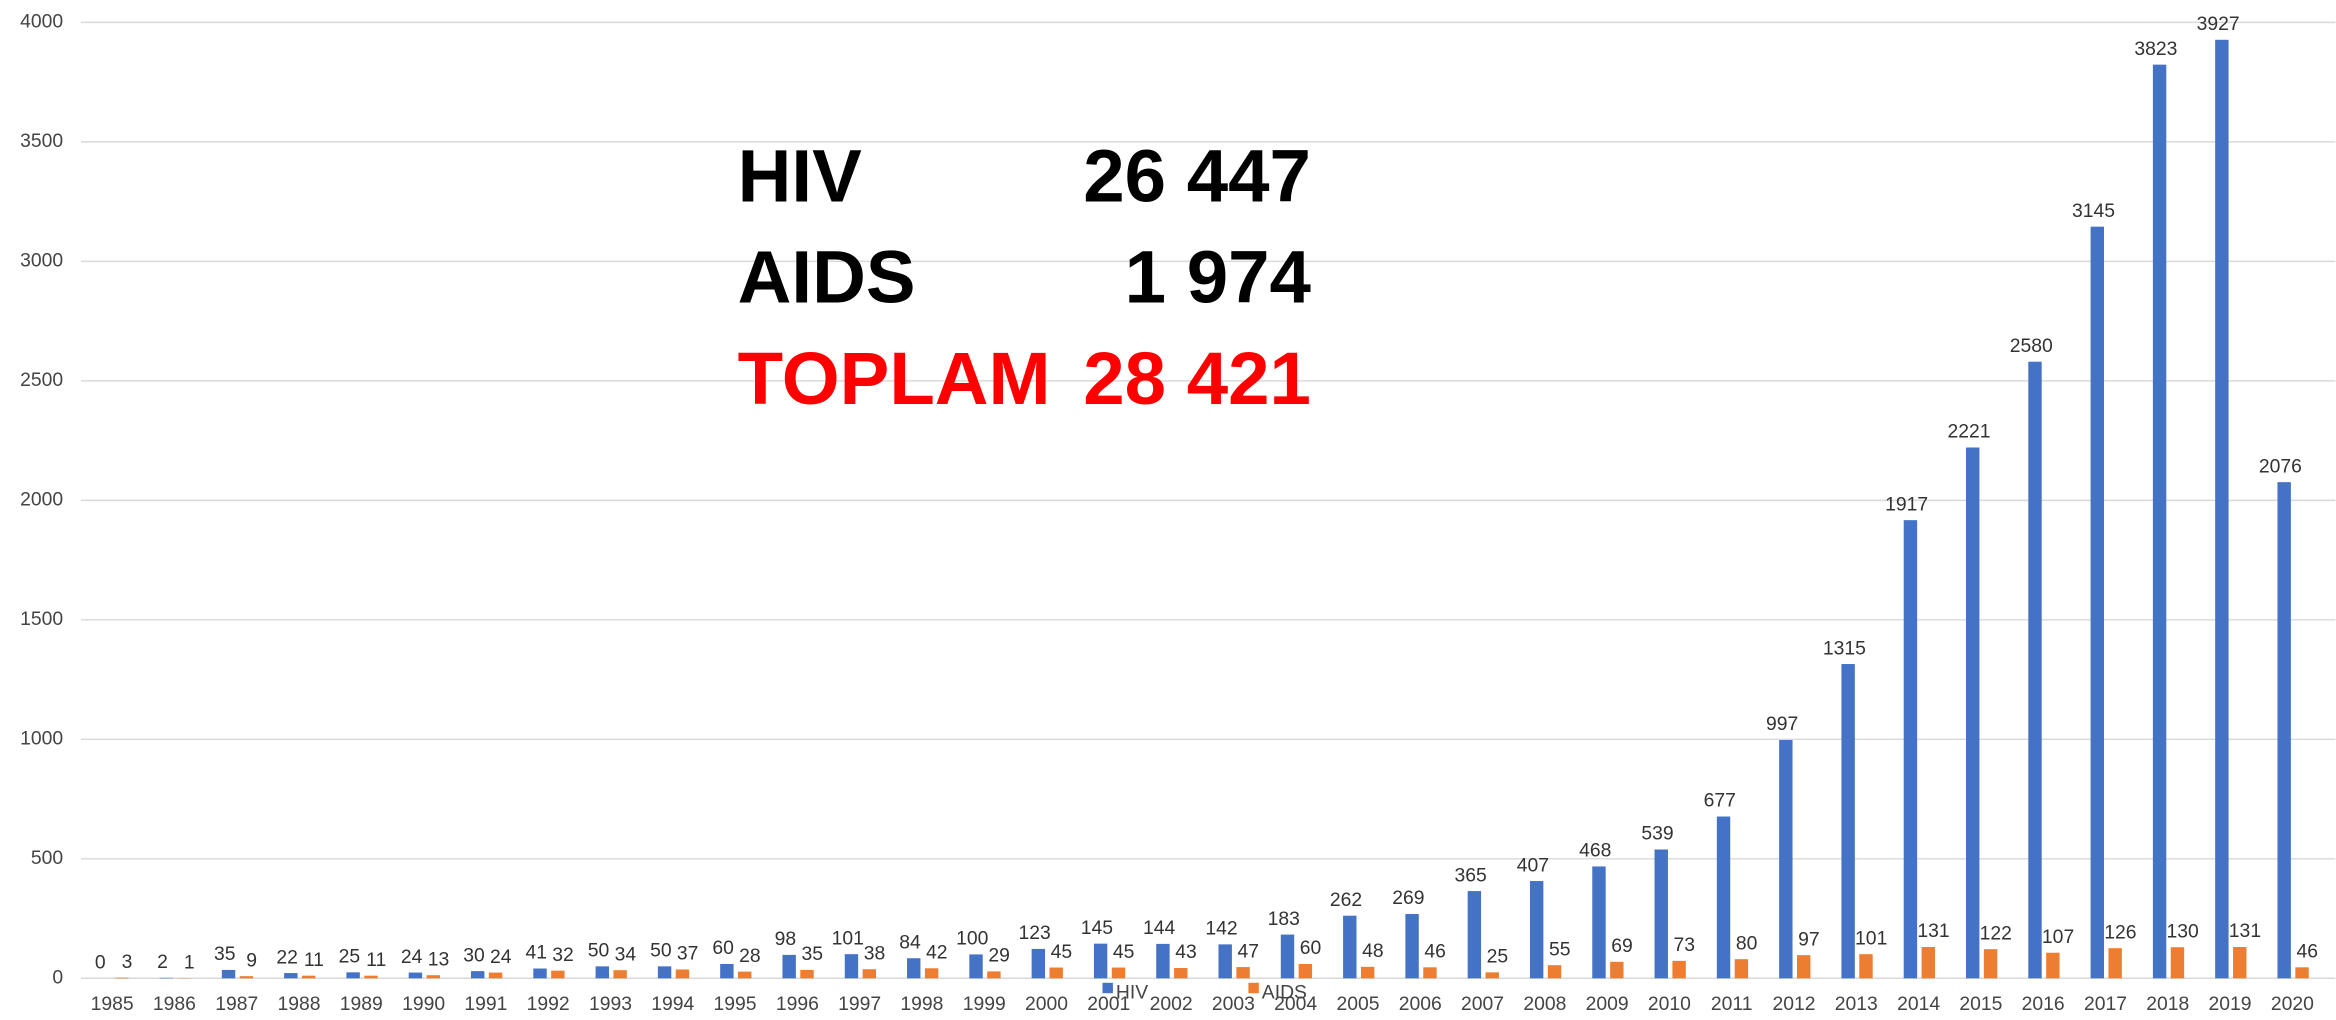 The height and width of the screenshot is (1020, 2336). I want to click on data-label: 46, so click(2307, 952).